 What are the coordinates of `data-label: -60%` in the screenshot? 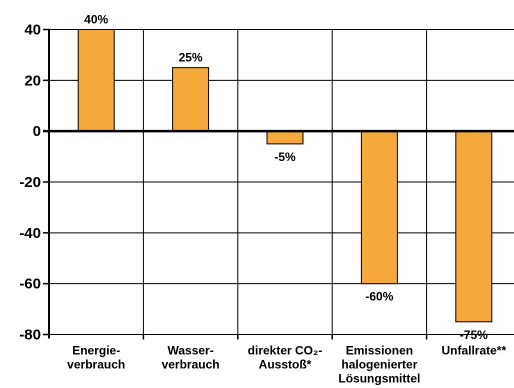 It's located at (379, 297).